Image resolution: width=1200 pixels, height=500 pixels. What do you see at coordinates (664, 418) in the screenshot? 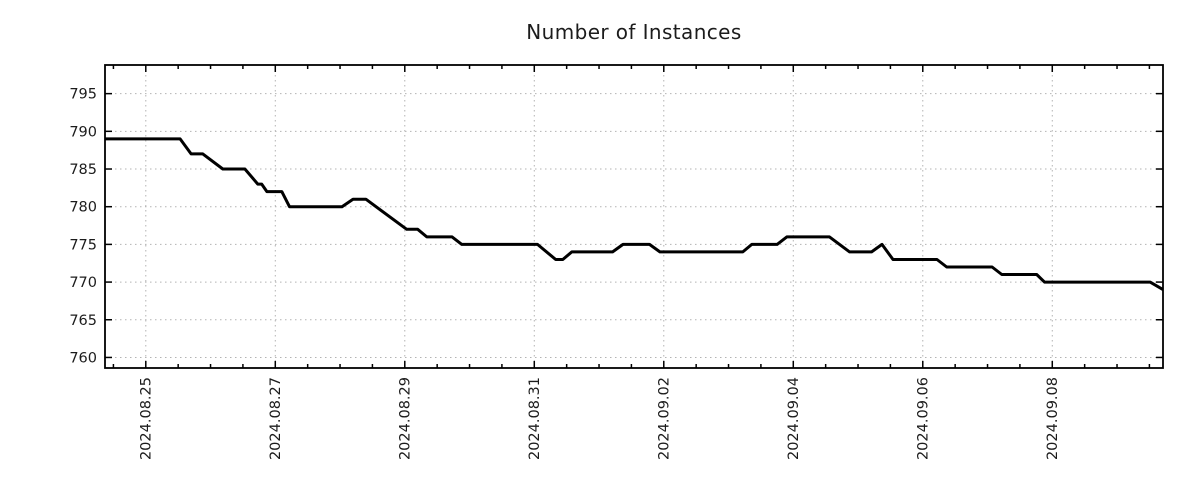
I see `svg-text: 2024.09.02` at bounding box center [664, 418].